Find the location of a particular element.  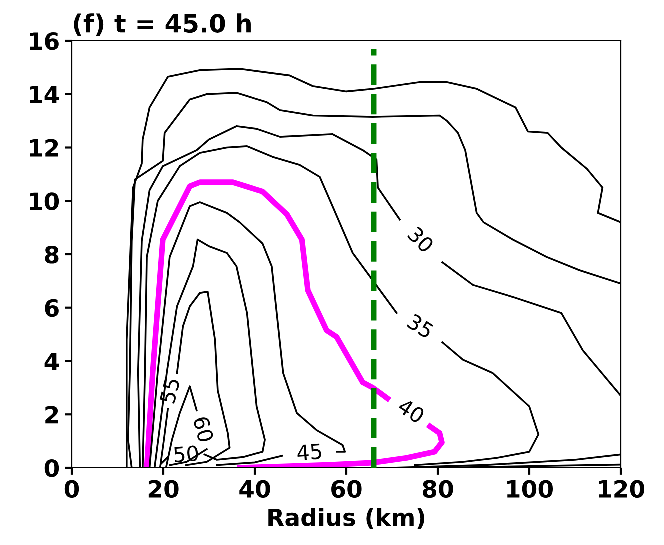

x-tick-label: 20 is located at coordinates (163, 489).